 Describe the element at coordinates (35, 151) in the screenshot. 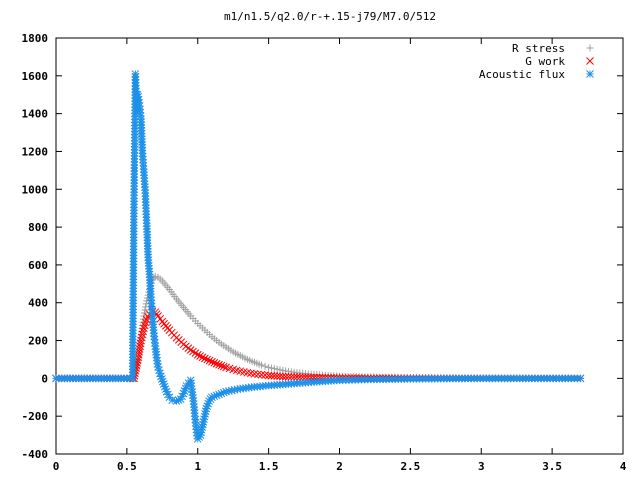

I see `y-tick-label: 1200` at that location.